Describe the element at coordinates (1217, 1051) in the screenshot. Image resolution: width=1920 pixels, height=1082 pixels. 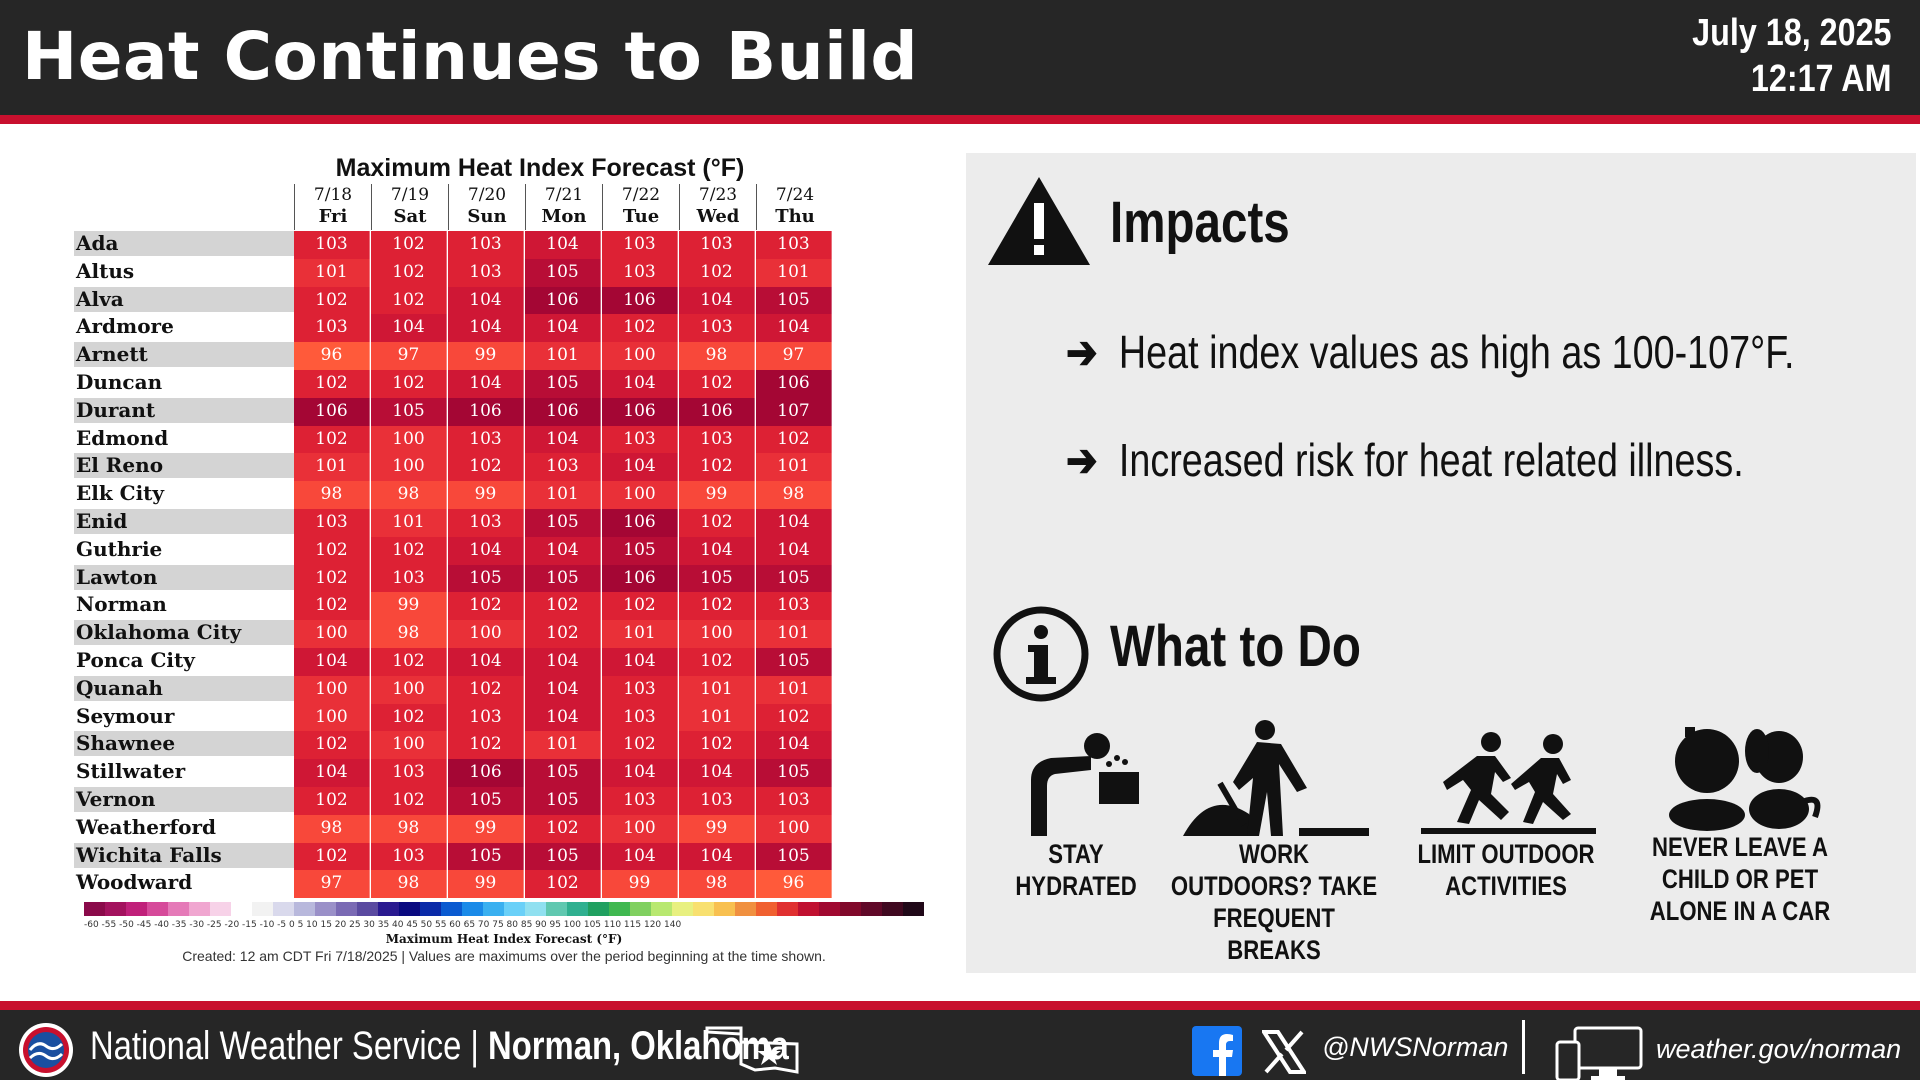
I see `facebook-icon` at that location.